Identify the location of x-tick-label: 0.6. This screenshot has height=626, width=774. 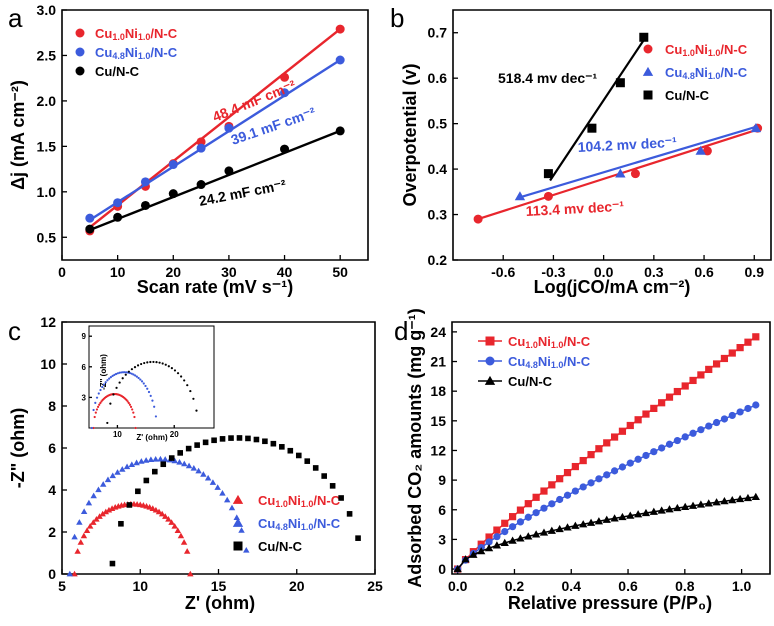
(704, 272).